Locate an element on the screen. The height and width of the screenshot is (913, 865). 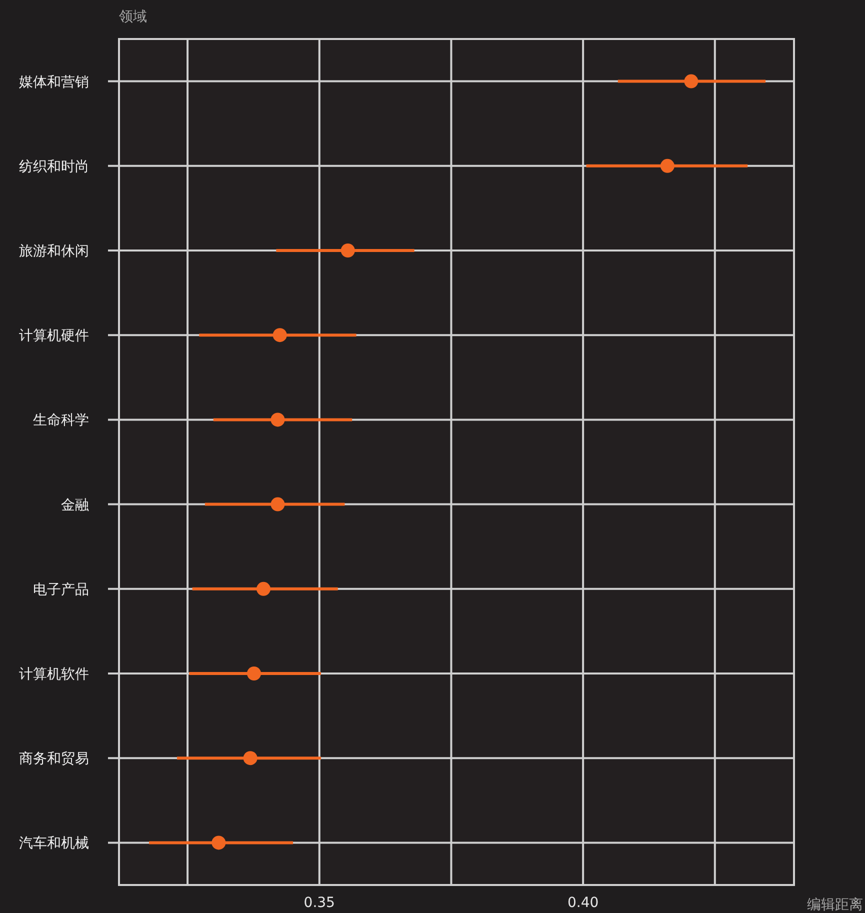
y-tick-label: 汽车和机械 is located at coordinates (54, 844).